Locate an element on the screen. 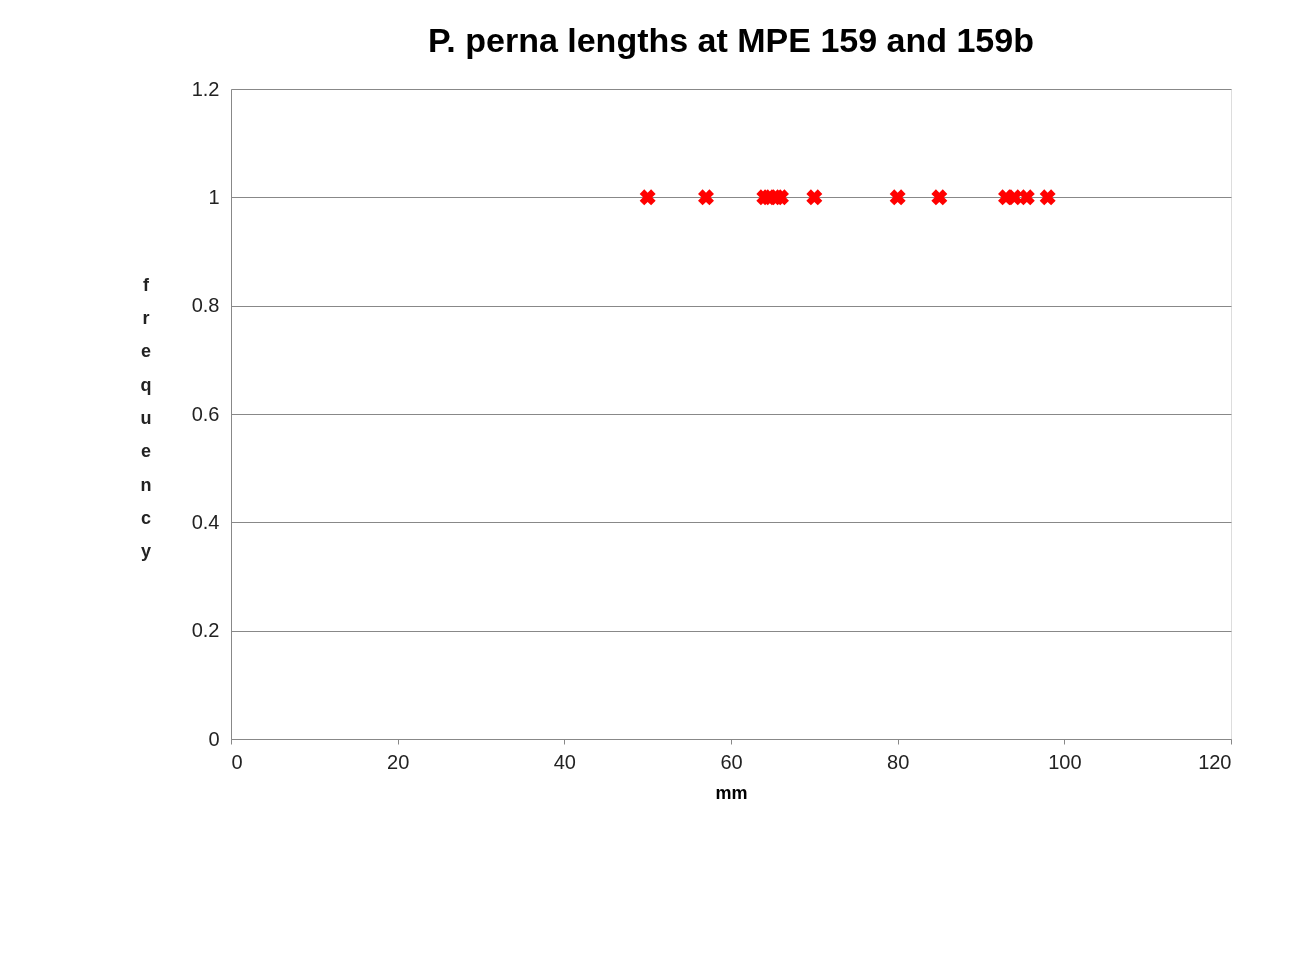 Image resolution: width=1289 pixels, height=959 pixels. x-tick-label: 60 is located at coordinates (731, 761).